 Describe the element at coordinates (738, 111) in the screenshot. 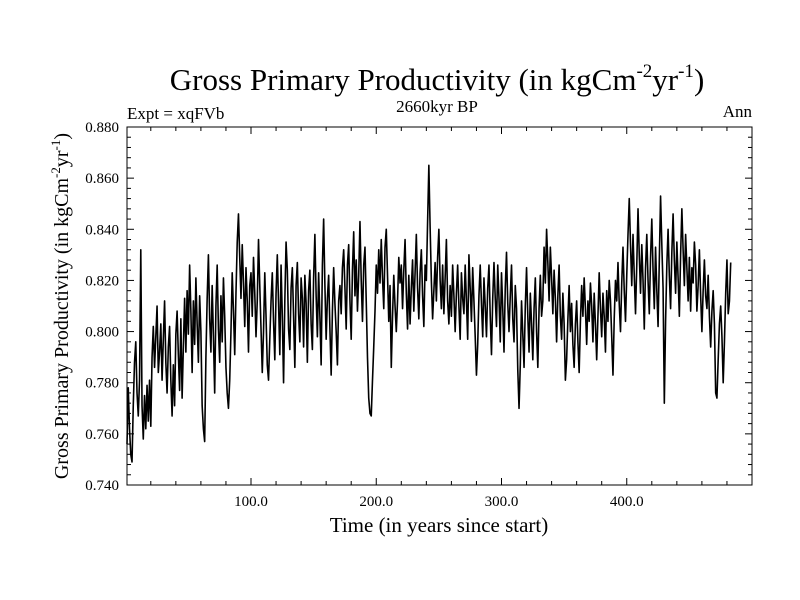

I see `season-label: Ann` at that location.